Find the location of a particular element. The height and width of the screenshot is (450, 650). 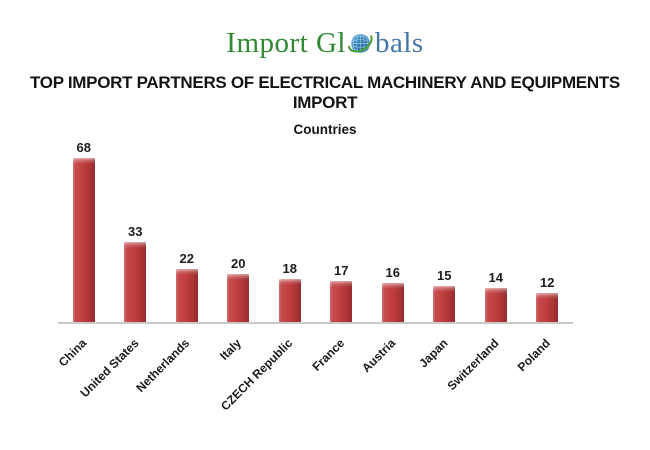

x-axis-label: France is located at coordinates (328, 355).